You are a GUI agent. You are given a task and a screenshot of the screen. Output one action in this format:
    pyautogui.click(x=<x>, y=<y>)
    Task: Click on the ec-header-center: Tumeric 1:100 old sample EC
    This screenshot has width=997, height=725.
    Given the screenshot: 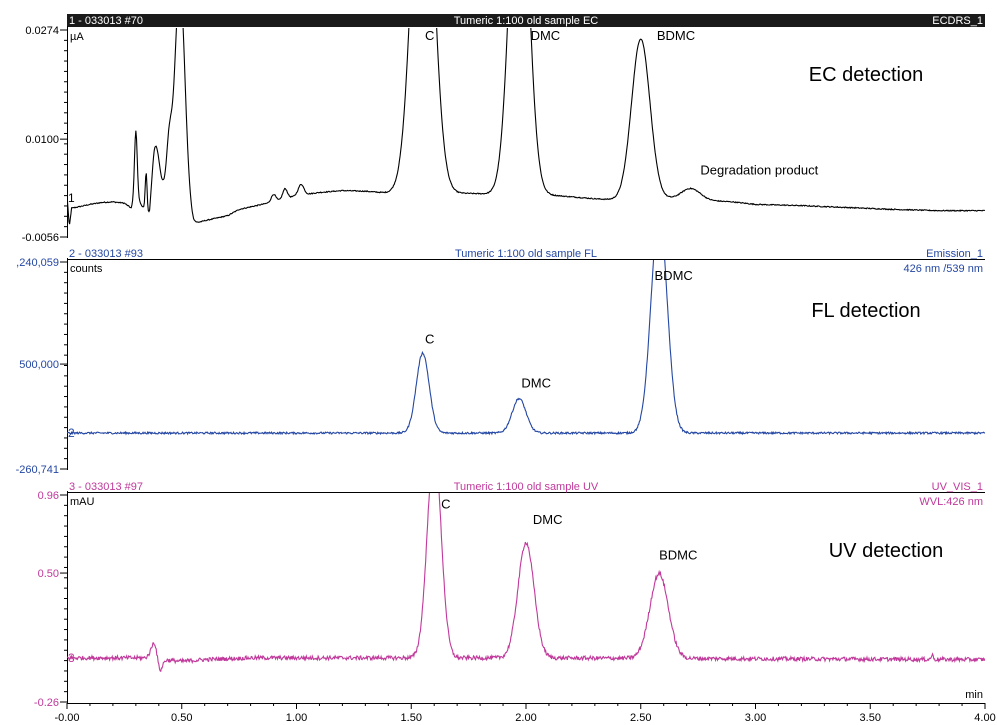 What is the action you would take?
    pyautogui.click(x=526, y=21)
    